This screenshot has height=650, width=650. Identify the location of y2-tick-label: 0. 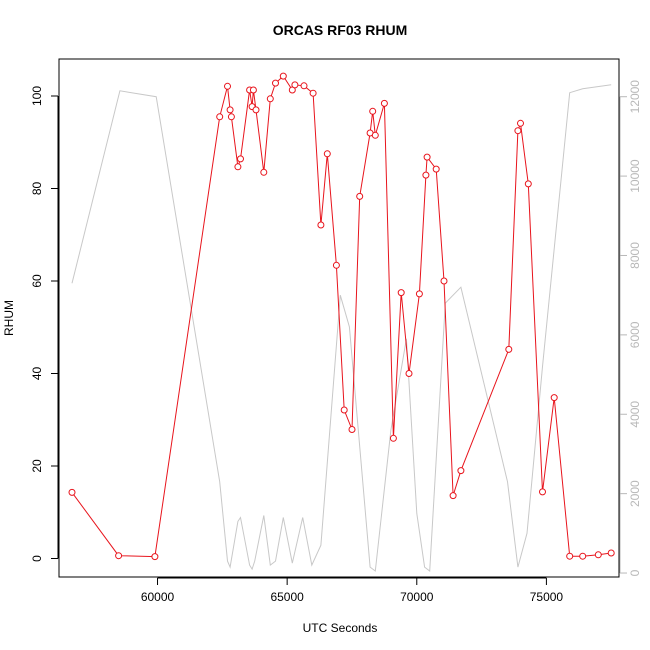
(635, 572).